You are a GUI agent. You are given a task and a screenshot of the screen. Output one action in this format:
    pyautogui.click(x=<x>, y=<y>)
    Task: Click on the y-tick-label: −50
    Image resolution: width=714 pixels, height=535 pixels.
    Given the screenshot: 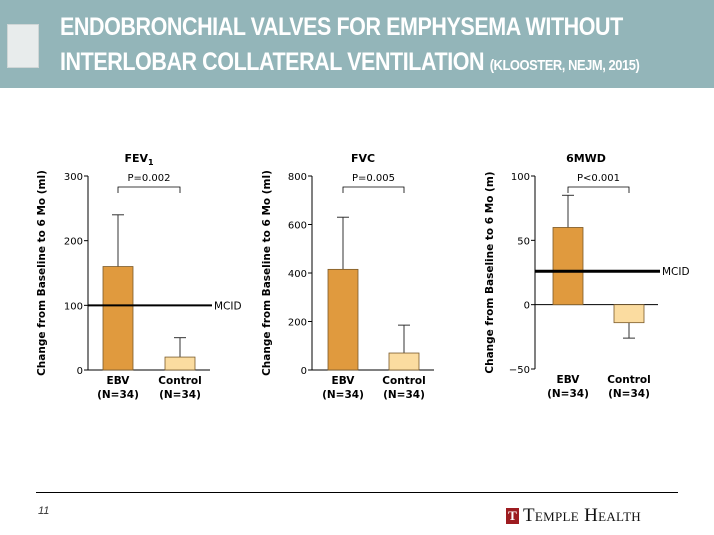 What is the action you would take?
    pyautogui.click(x=519, y=370)
    